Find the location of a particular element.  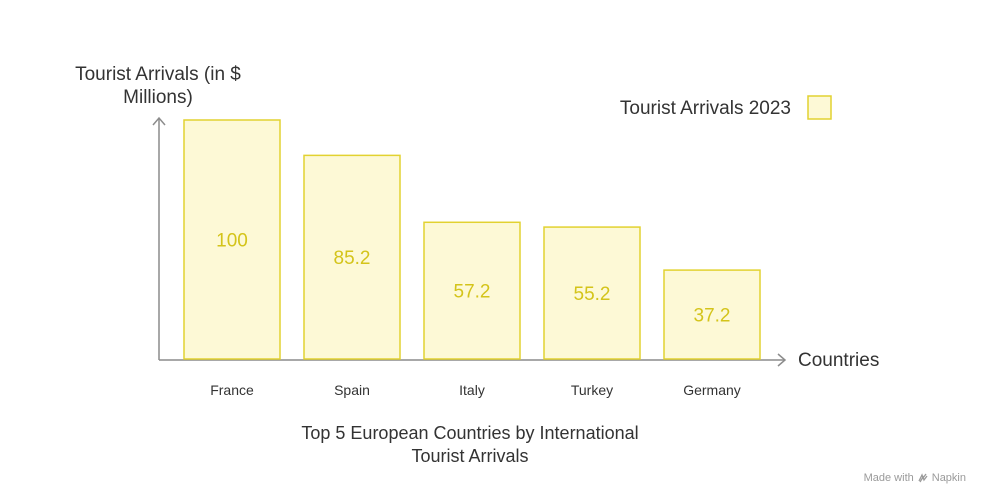

bar-value-label-france: 100 is located at coordinates (232, 241).